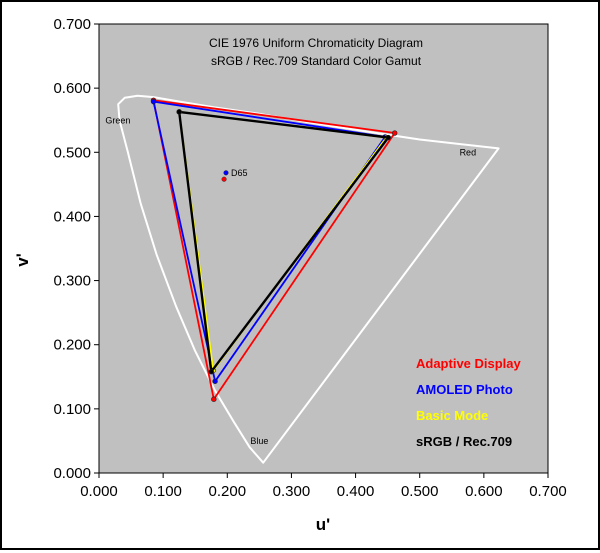 This screenshot has width=600, height=553. Describe the element at coordinates (292, 491) in the screenshot. I see `x-tick-label: 0.300` at that location.